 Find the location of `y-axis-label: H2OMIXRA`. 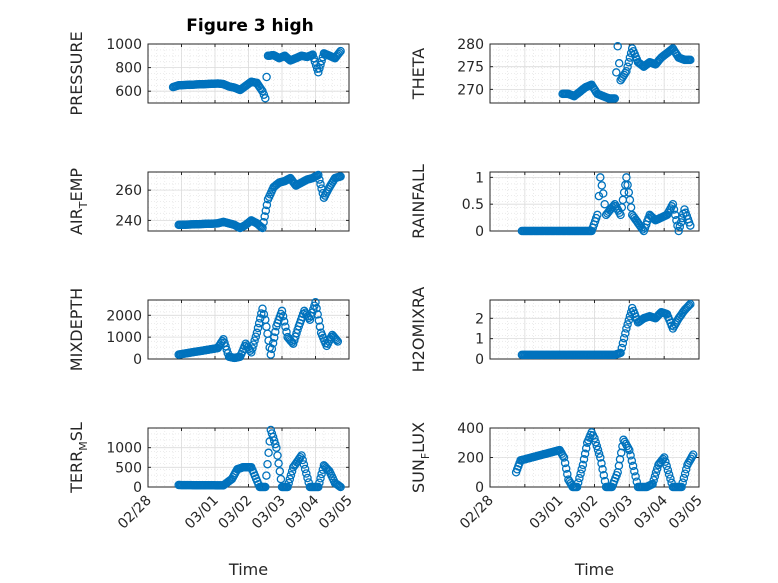

y-axis-label: H2OMIXRA is located at coordinates (418, 330).